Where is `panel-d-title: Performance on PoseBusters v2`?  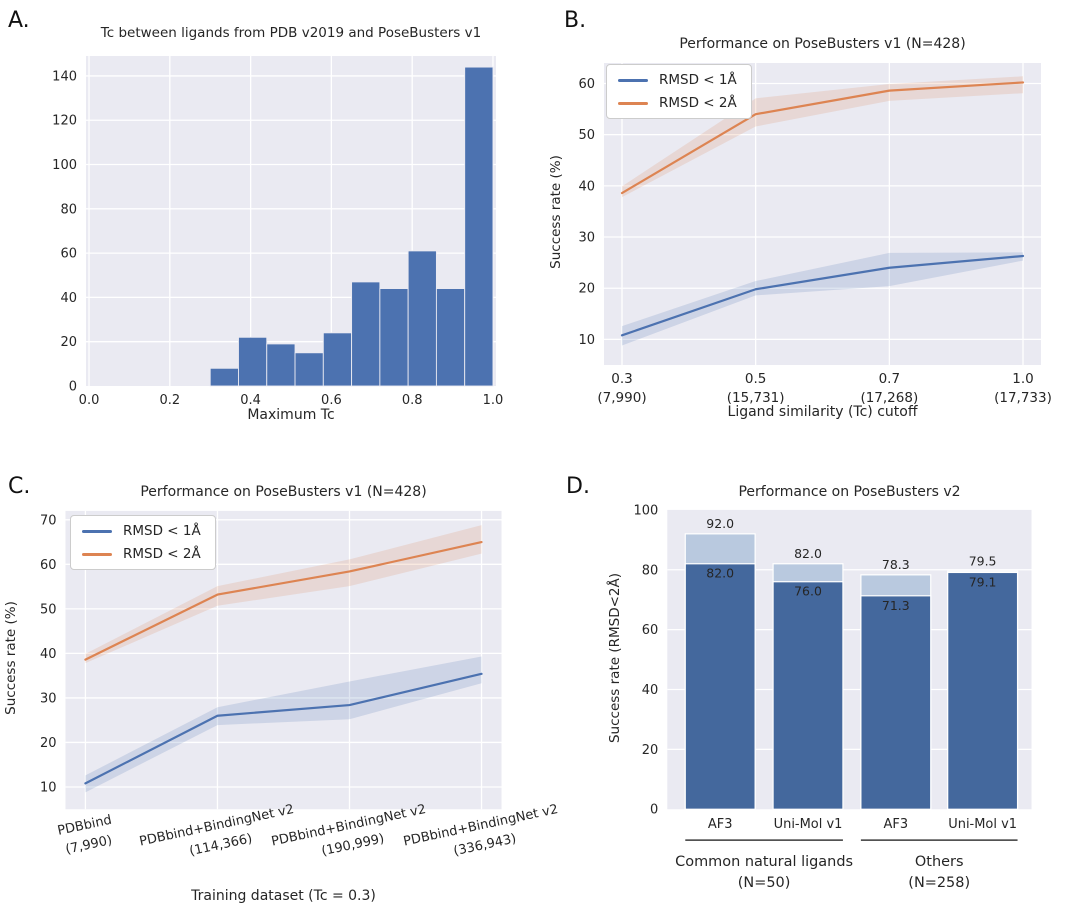 panel-d-title: Performance on PoseBusters v2 is located at coordinates (849, 492).